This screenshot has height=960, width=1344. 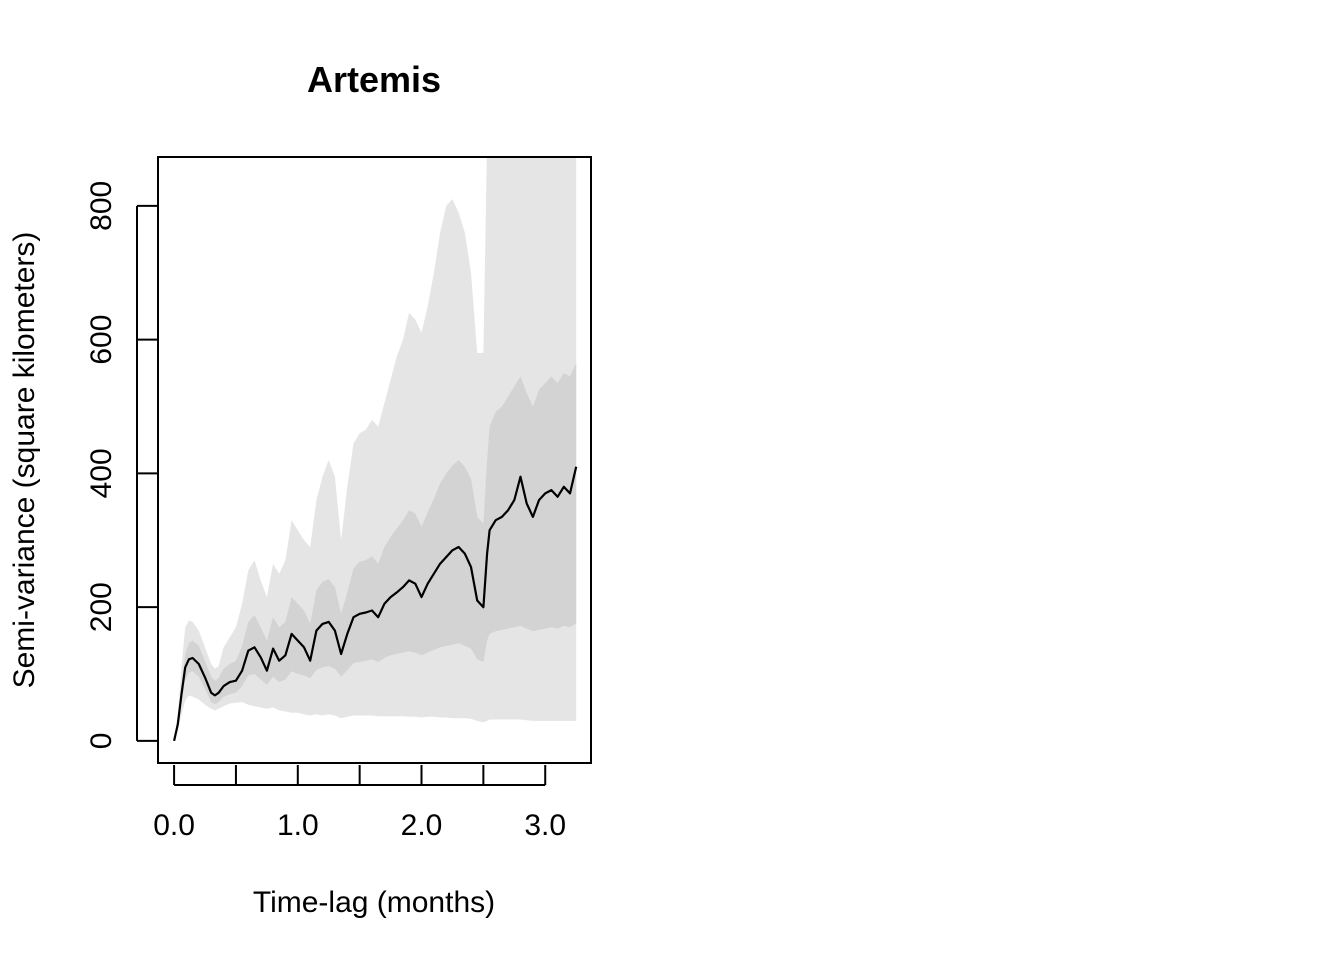 I want to click on x-tick-label: 2.0, so click(x=422, y=825).